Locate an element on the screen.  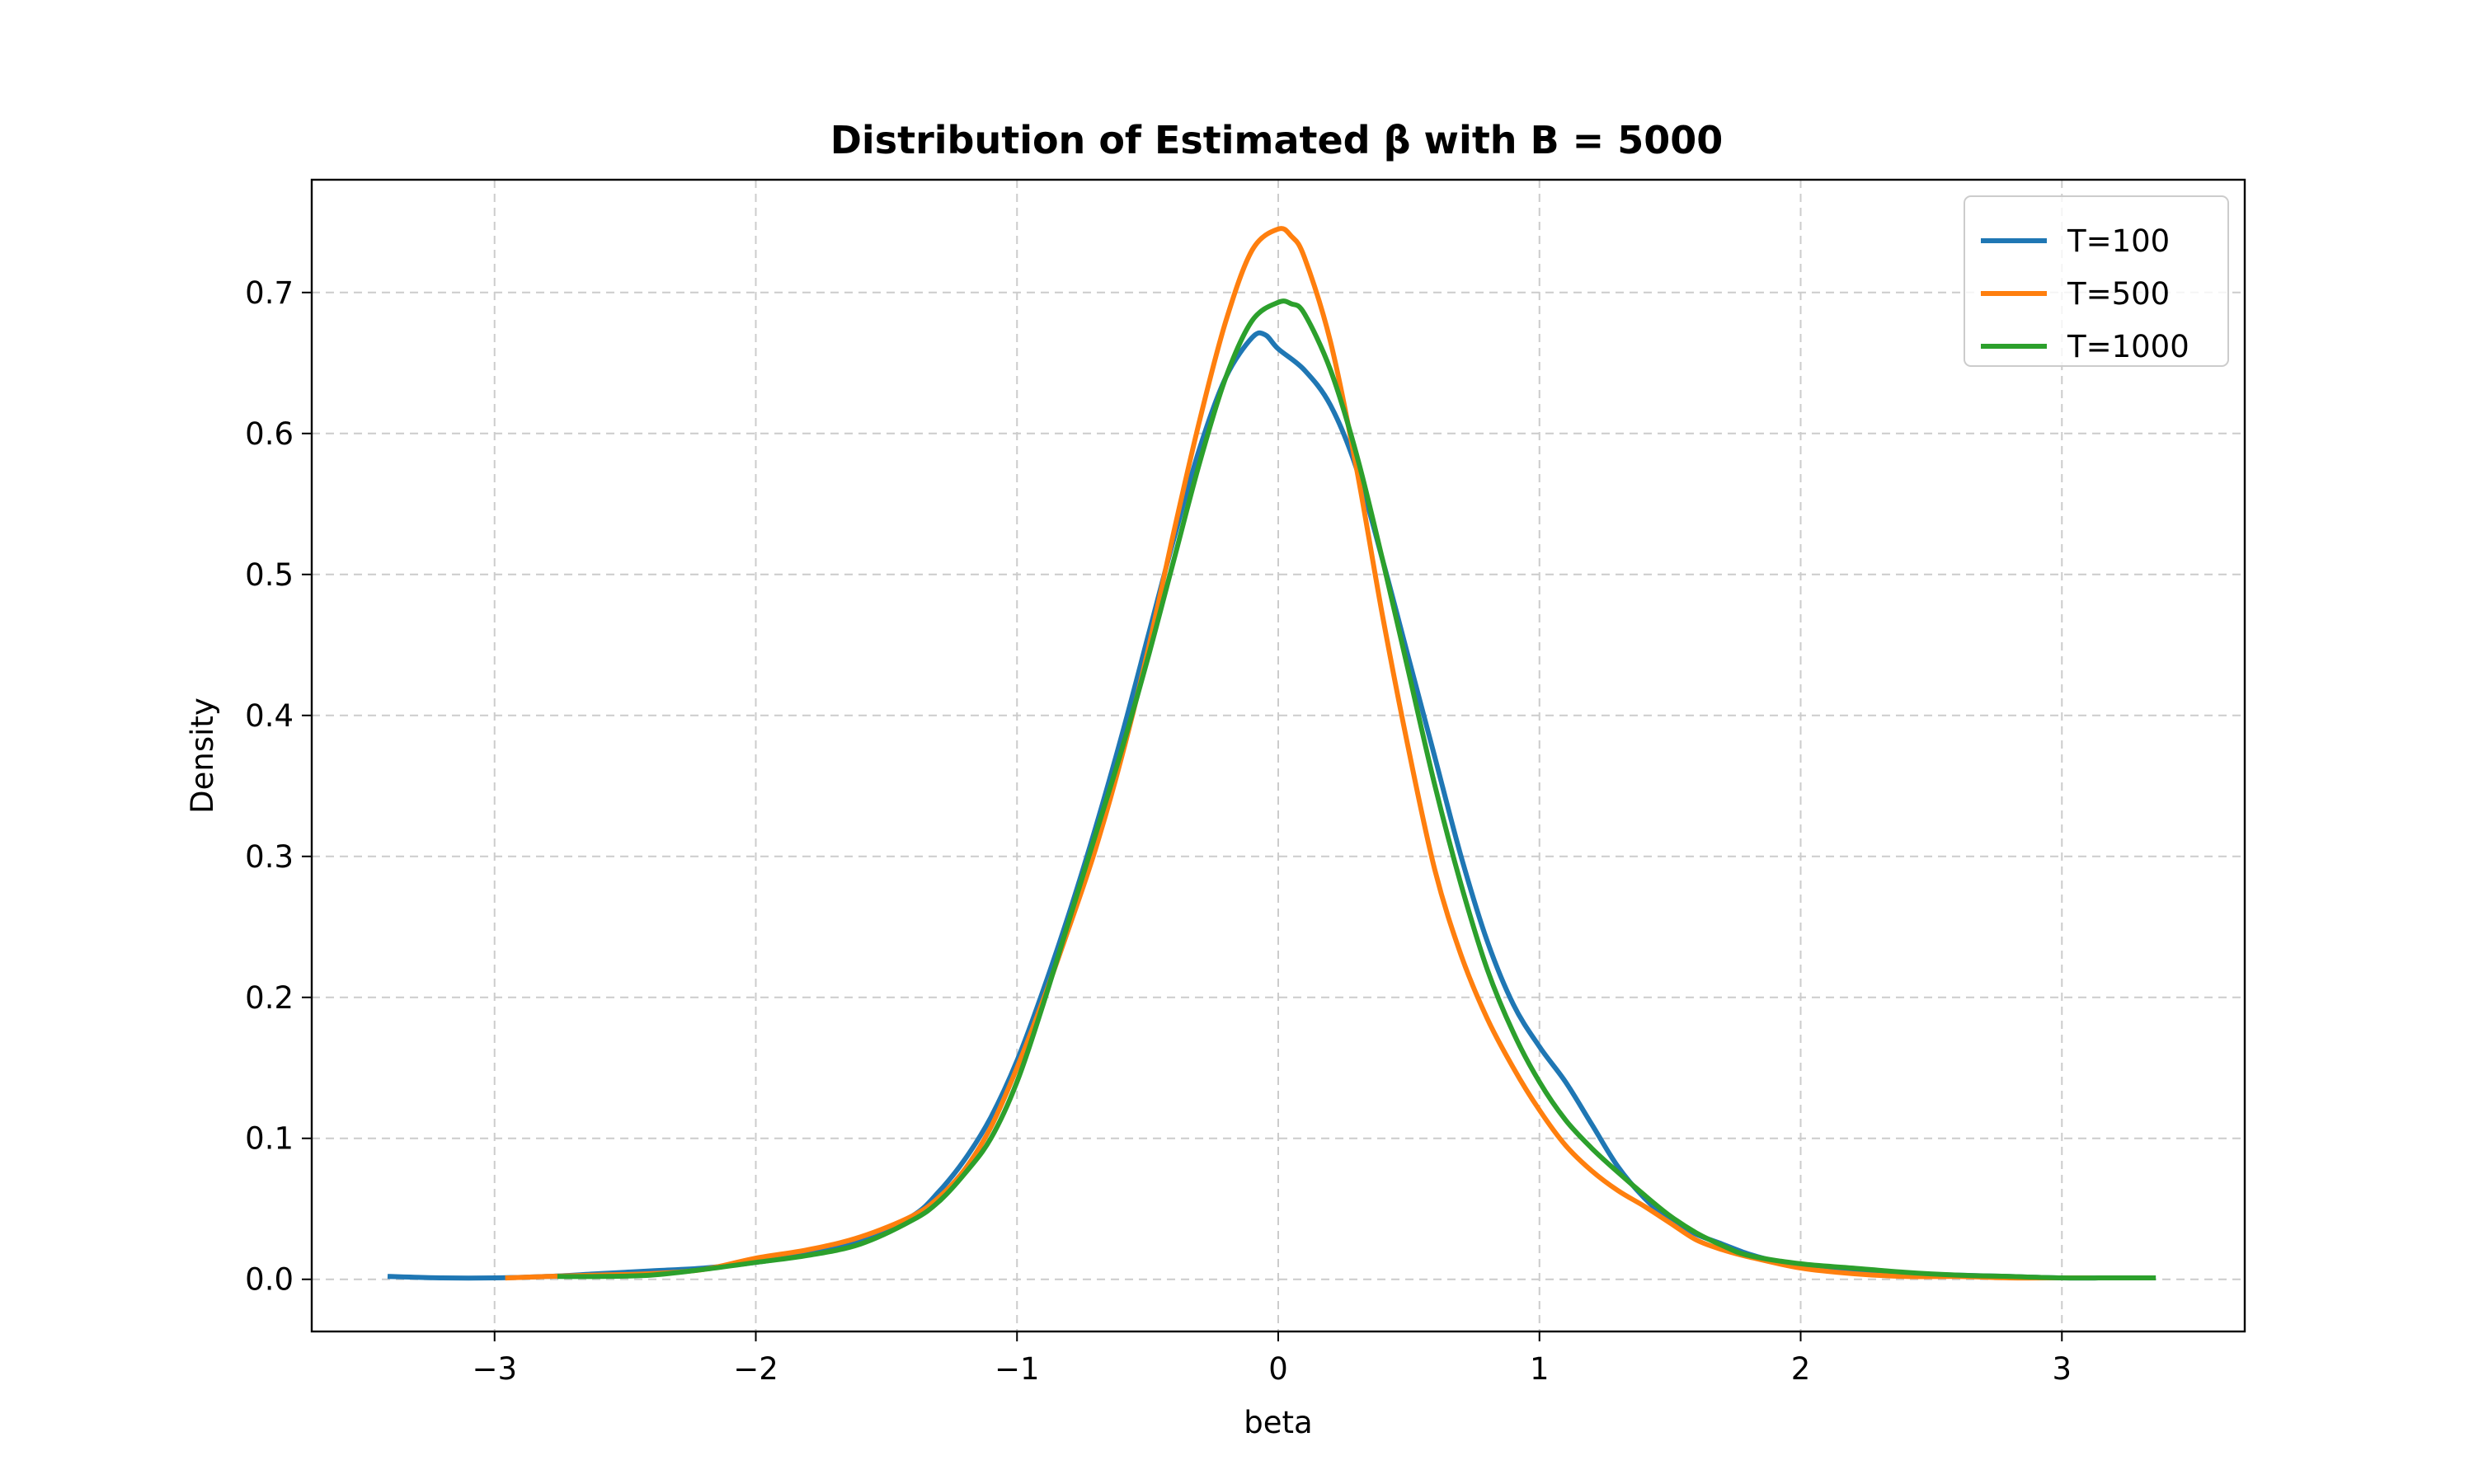
x-tick-label: −3 is located at coordinates (494, 1369).